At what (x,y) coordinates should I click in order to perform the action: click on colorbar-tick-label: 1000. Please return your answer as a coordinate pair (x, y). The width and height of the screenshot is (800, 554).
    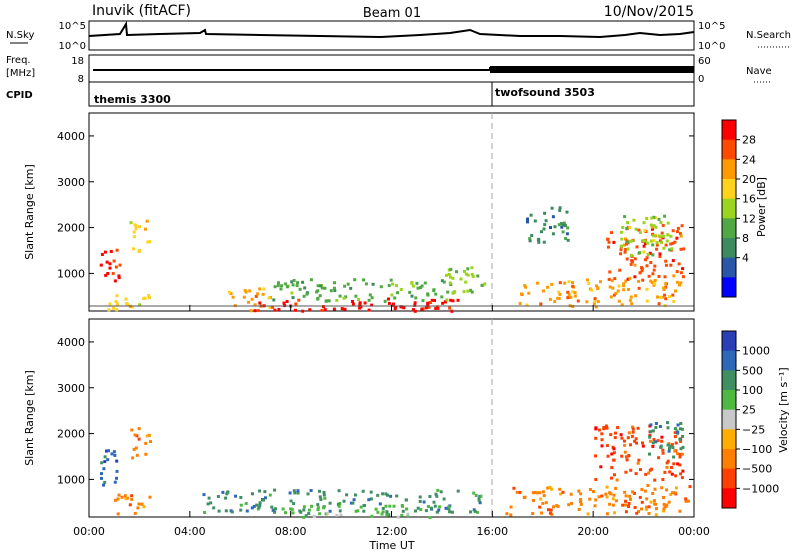
    Looking at the image, I should click on (756, 351).